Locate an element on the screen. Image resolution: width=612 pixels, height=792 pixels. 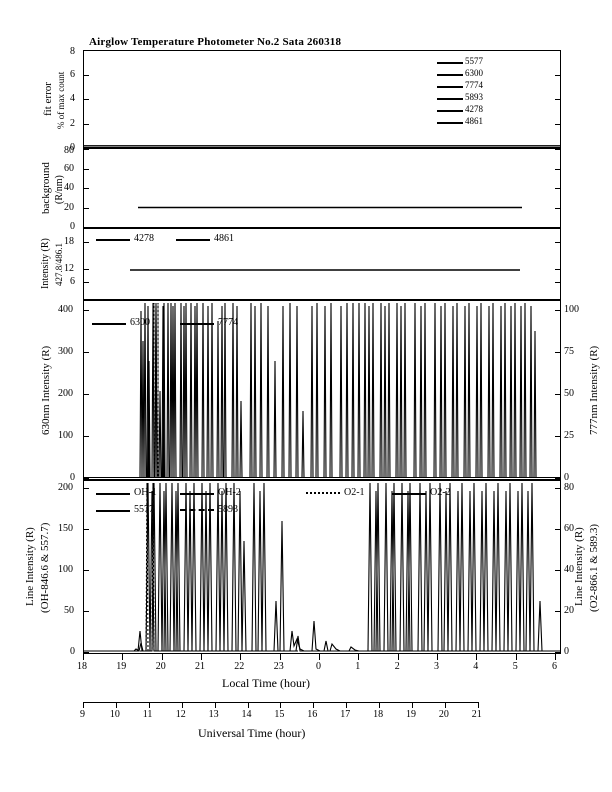
ylabel-background: background is located at coordinates (46, 188).